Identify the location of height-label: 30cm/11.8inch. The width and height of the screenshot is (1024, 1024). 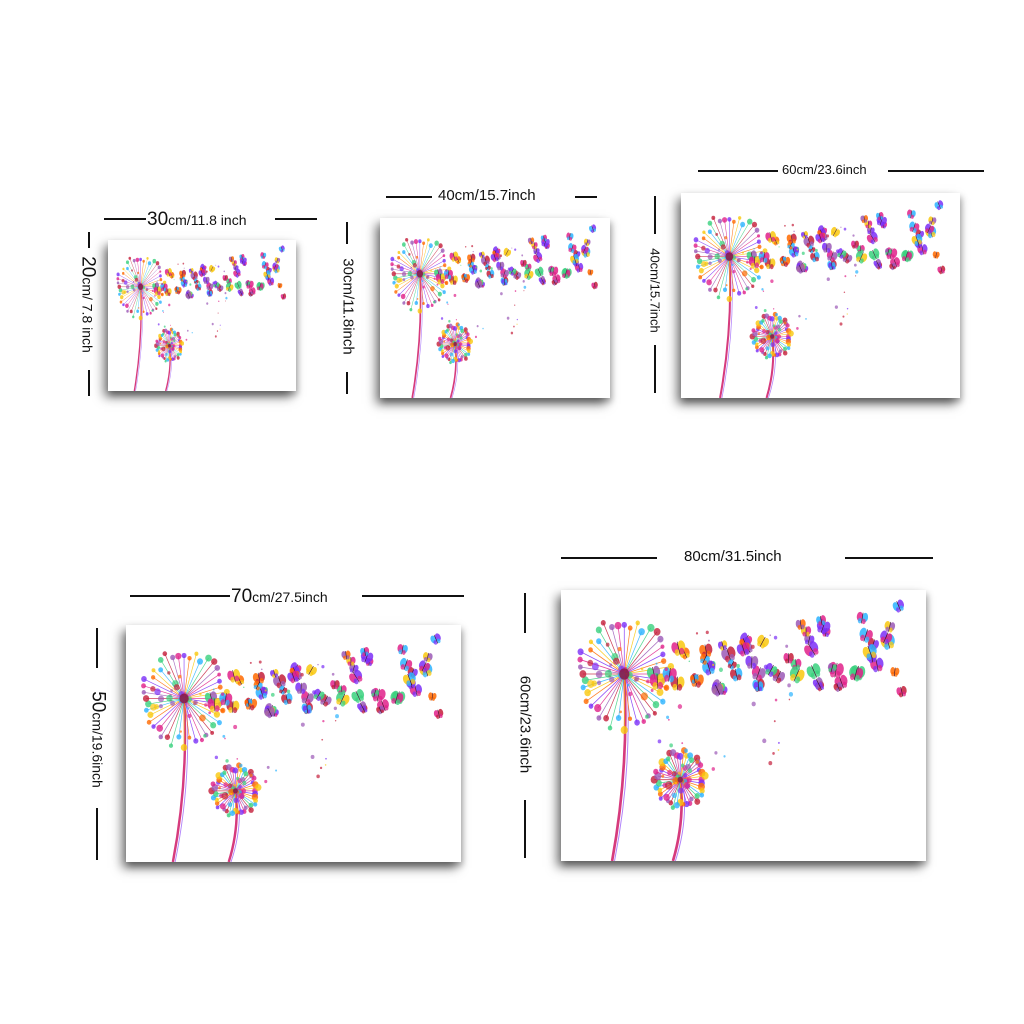
(348, 306).